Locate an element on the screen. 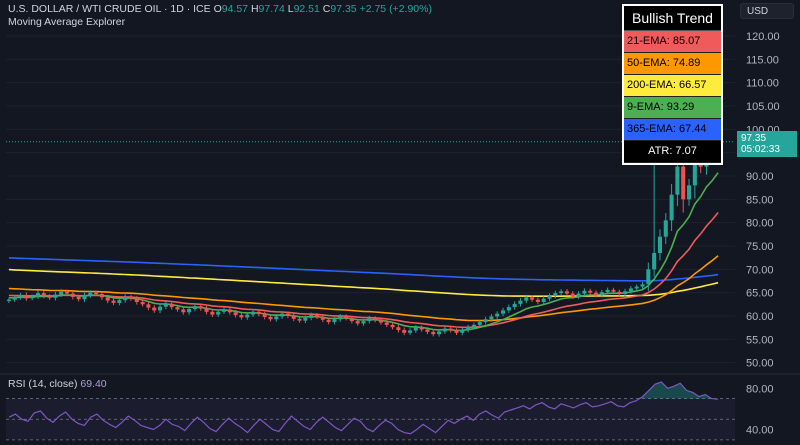 The height and width of the screenshot is (445, 800). price-tick-label: 65.00 is located at coordinates (760, 294).